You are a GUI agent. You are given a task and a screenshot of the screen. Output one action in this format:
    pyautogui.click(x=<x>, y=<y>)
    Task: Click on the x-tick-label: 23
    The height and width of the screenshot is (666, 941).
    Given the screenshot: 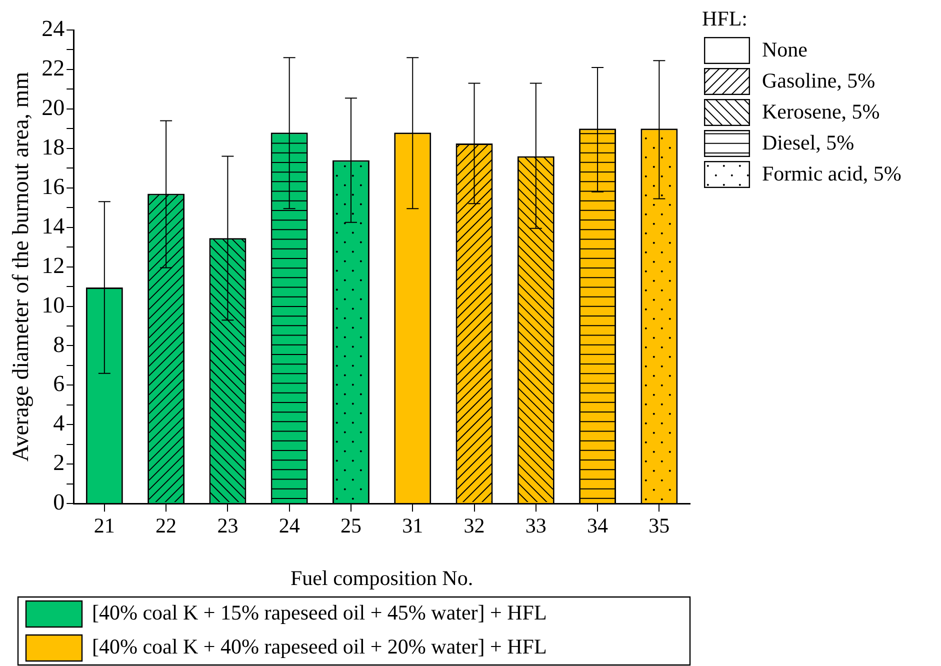 What is the action you would take?
    pyautogui.click(x=227, y=526)
    